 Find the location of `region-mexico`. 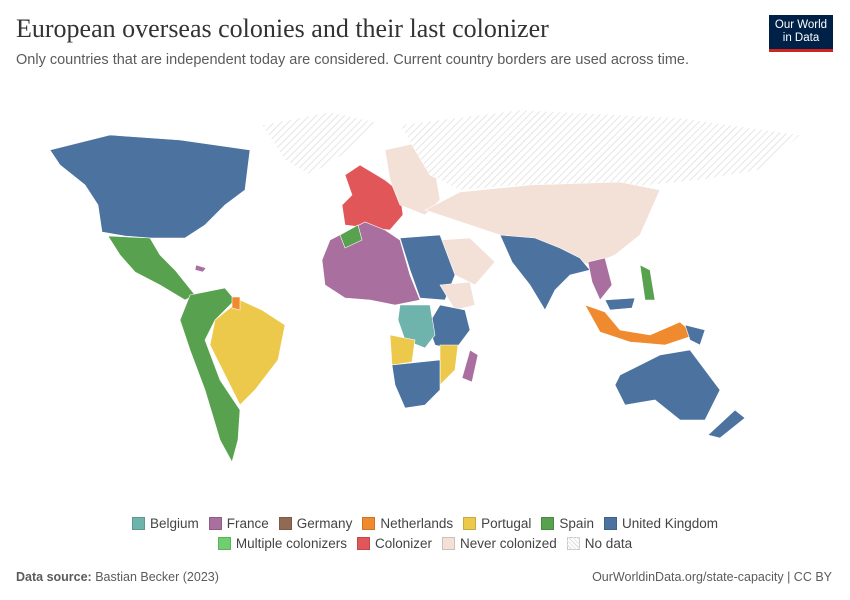

region-mexico is located at coordinates (151, 268).